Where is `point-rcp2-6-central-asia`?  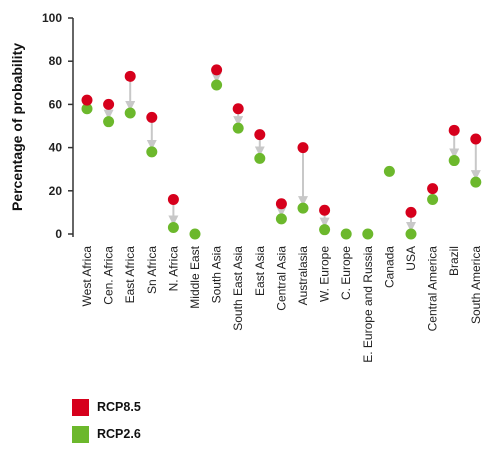 point-rcp2-6-central-asia is located at coordinates (281, 219).